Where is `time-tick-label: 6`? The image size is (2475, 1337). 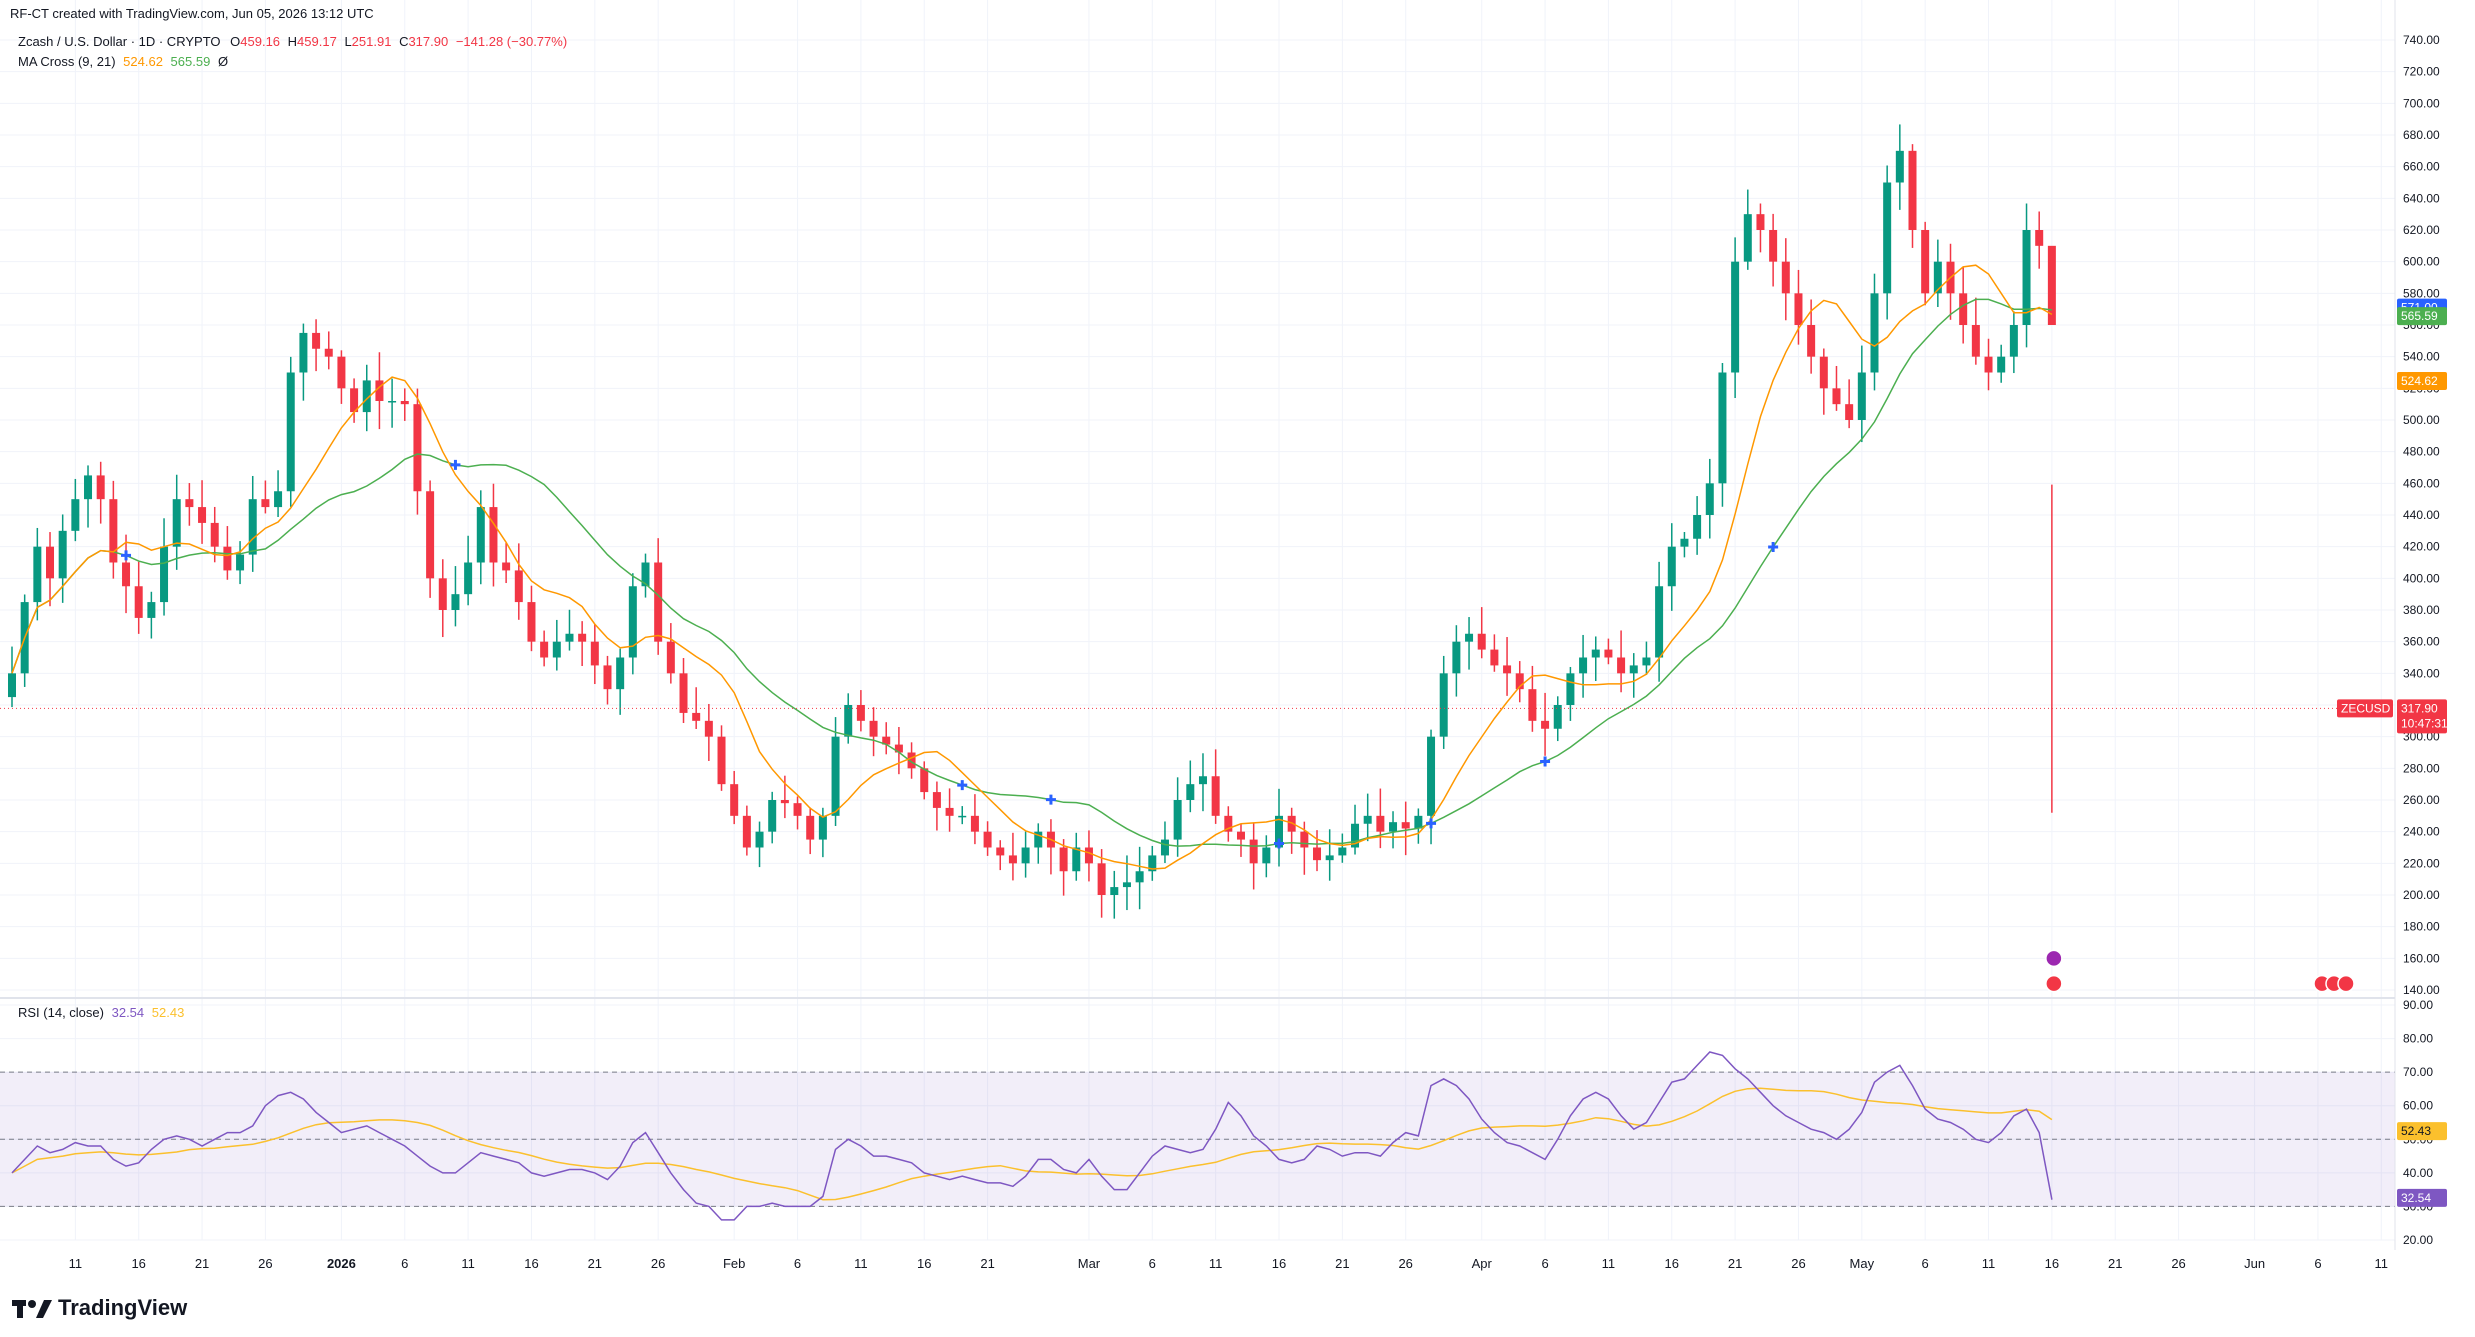
time-tick-label: 6 is located at coordinates (1925, 1263).